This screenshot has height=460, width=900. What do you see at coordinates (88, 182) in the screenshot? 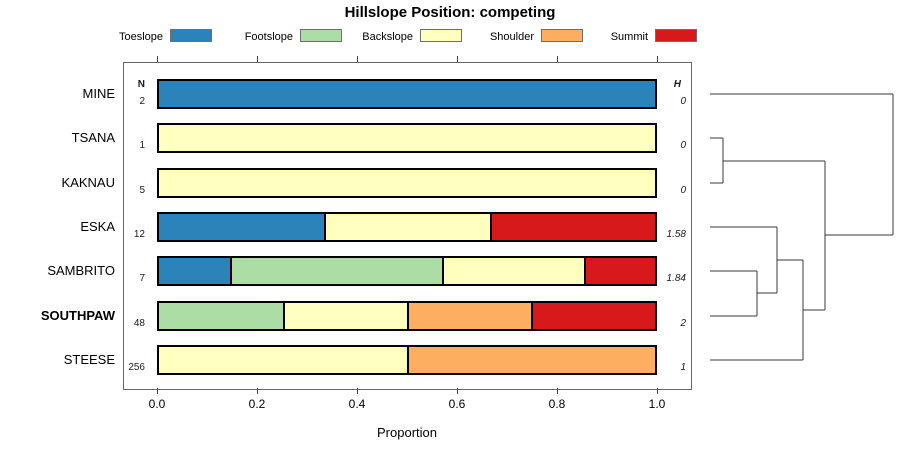
I see `row-label: KAKNAU` at bounding box center [88, 182].